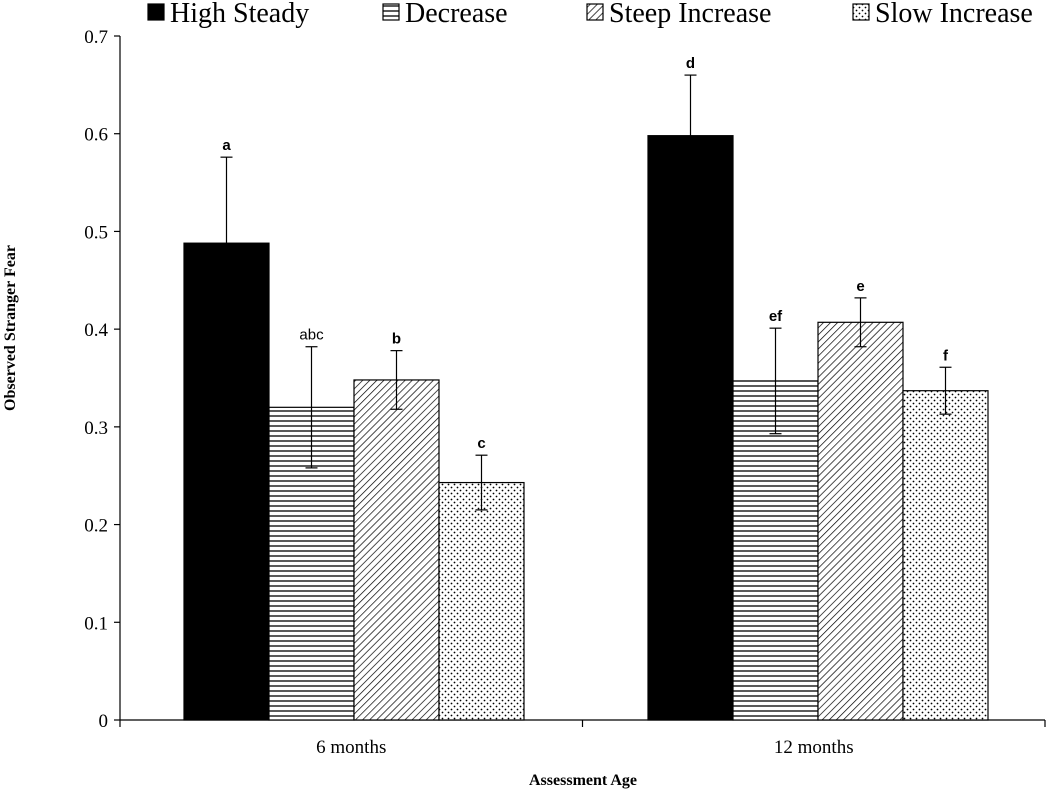 This screenshot has height=791, width=1050. I want to click on significance-label: a, so click(226, 145).